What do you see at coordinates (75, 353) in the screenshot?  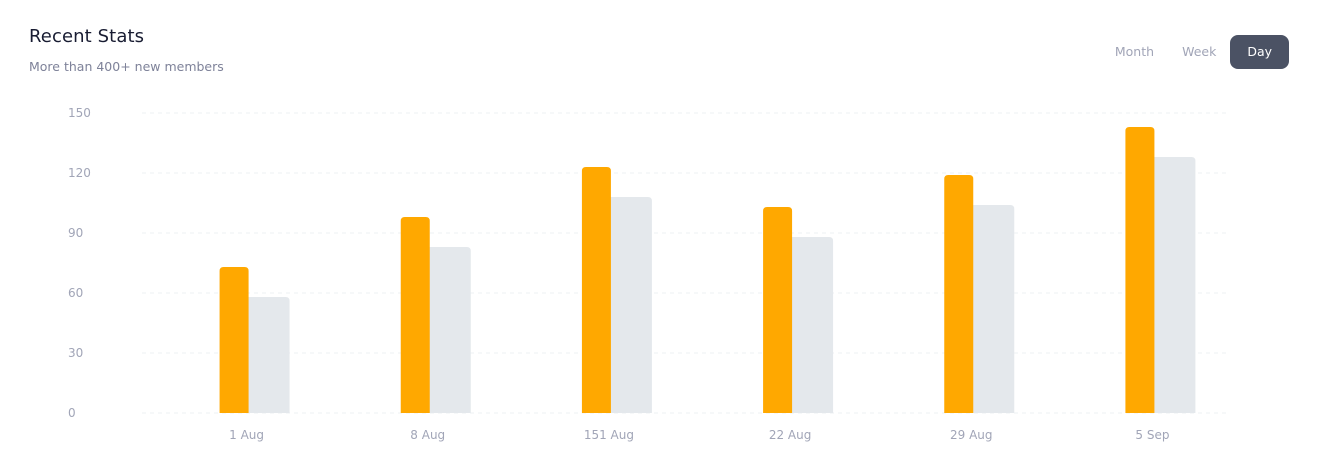 I see `y-tick-label: 30` at bounding box center [75, 353].